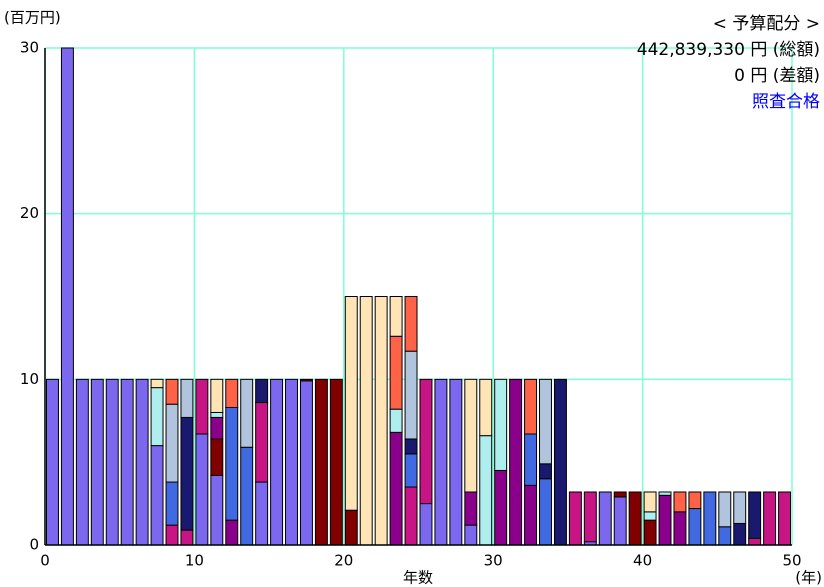 The height and width of the screenshot is (587, 824). Describe the element at coordinates (29, 48) in the screenshot. I see `y-tick-label: 30` at that location.